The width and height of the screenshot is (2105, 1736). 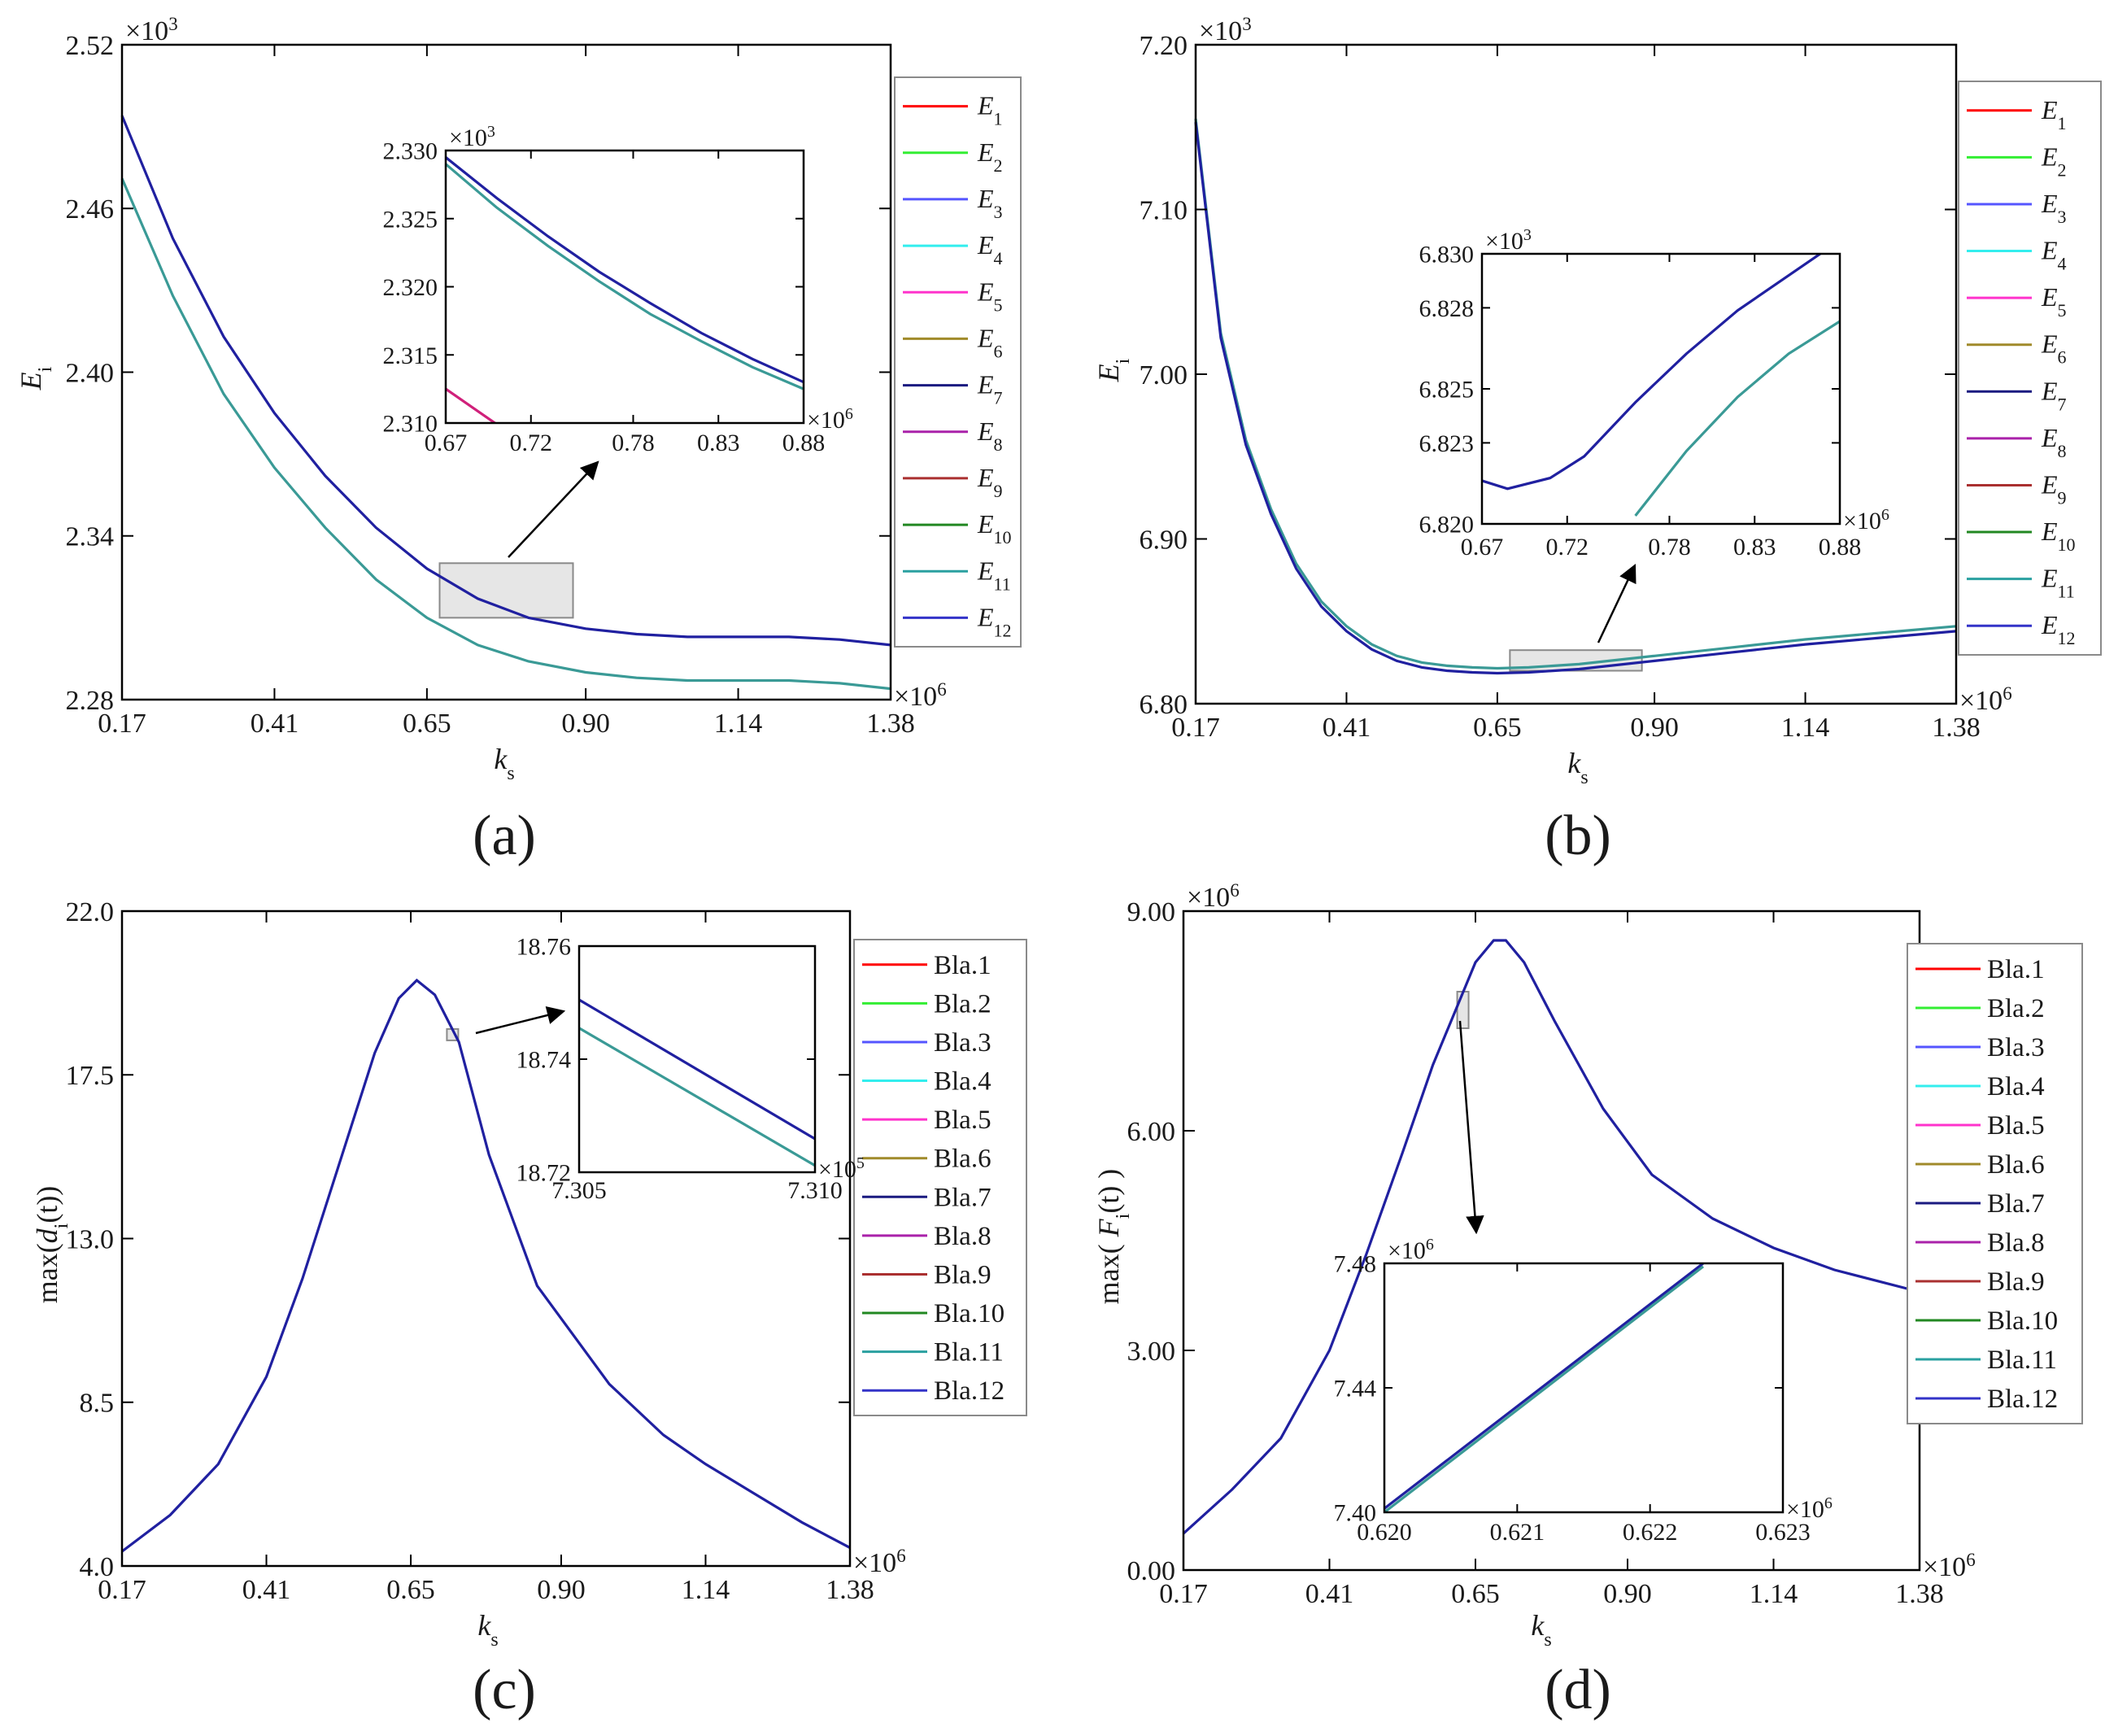 I want to click on panel-c-ytick-label: 17.5, so click(x=90, y=1076).